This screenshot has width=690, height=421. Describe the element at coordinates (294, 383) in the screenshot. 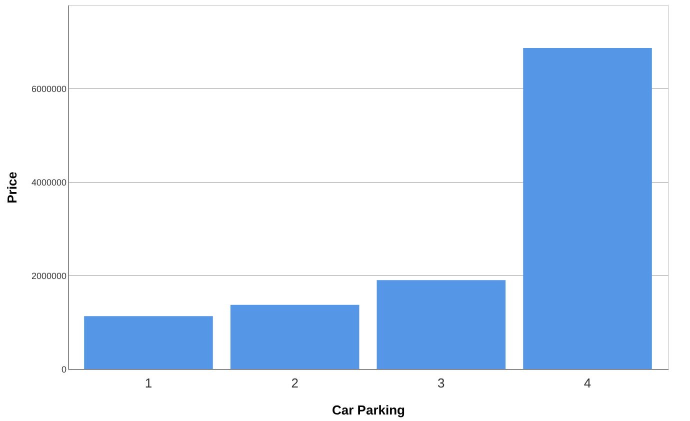

I see `x-tick-label: 2` at that location.